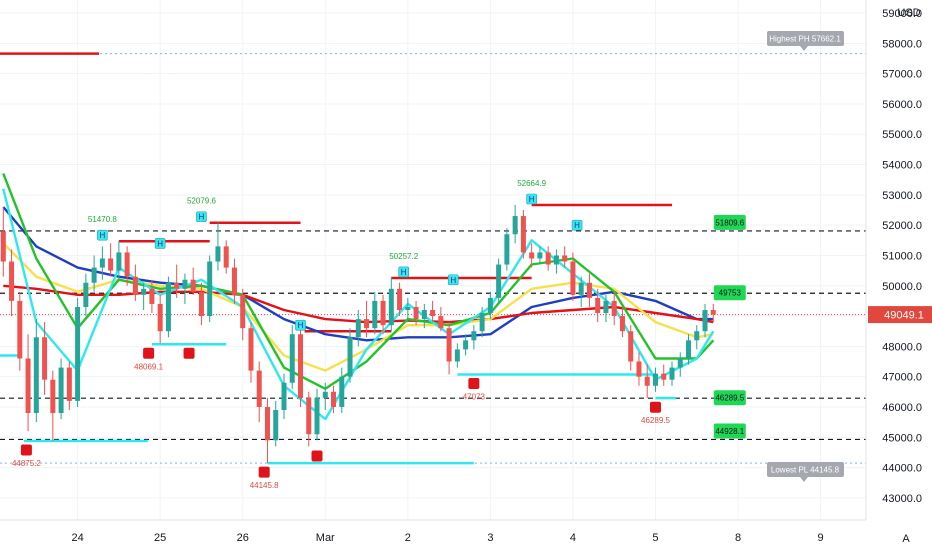 The width and height of the screenshot is (932, 550). I want to click on pivot-low-label: 48069.1, so click(148, 366).